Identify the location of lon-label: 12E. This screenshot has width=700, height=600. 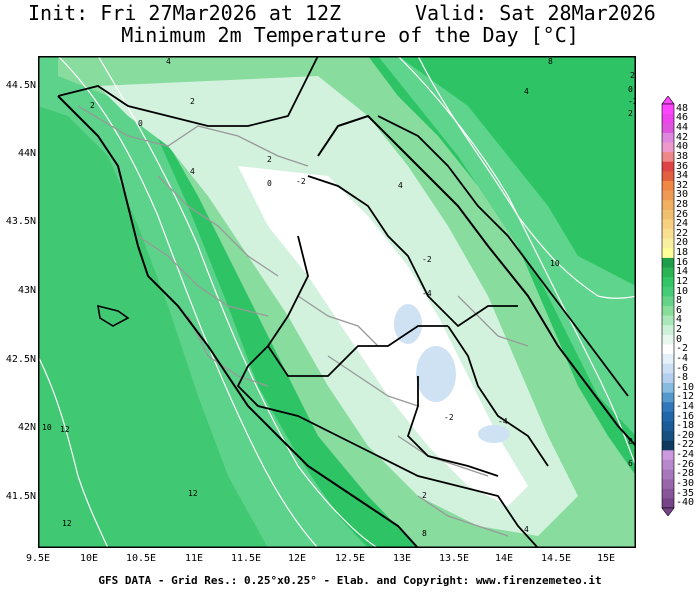
(297, 558).